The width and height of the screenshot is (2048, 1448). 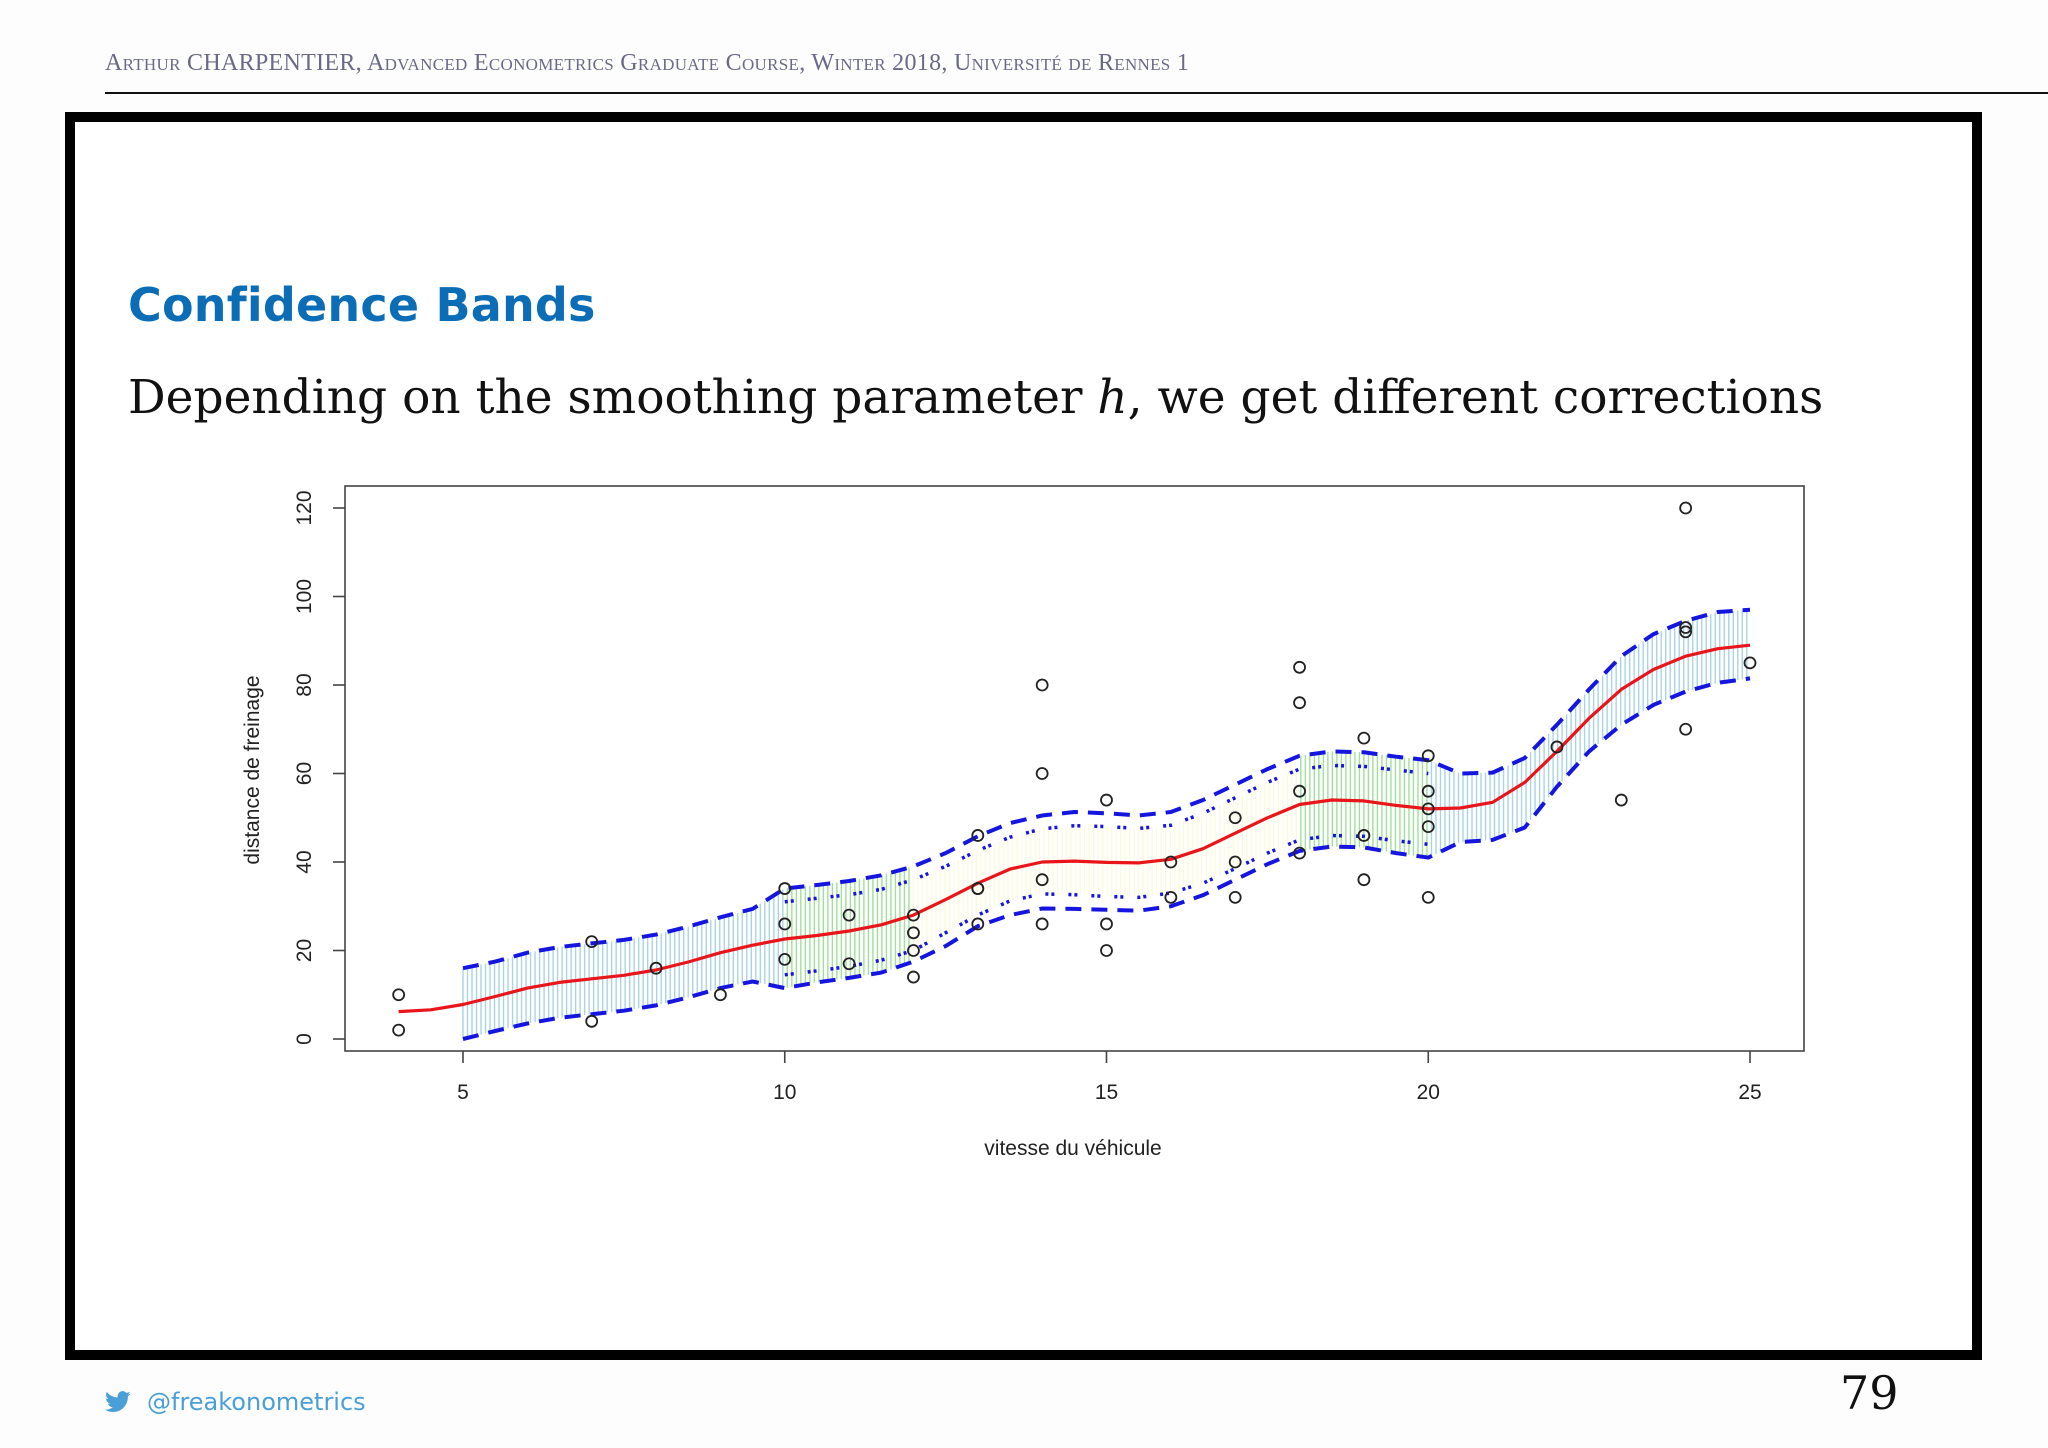 I want to click on twitter-handle-link: @freakonometrics, so click(x=235, y=1402).